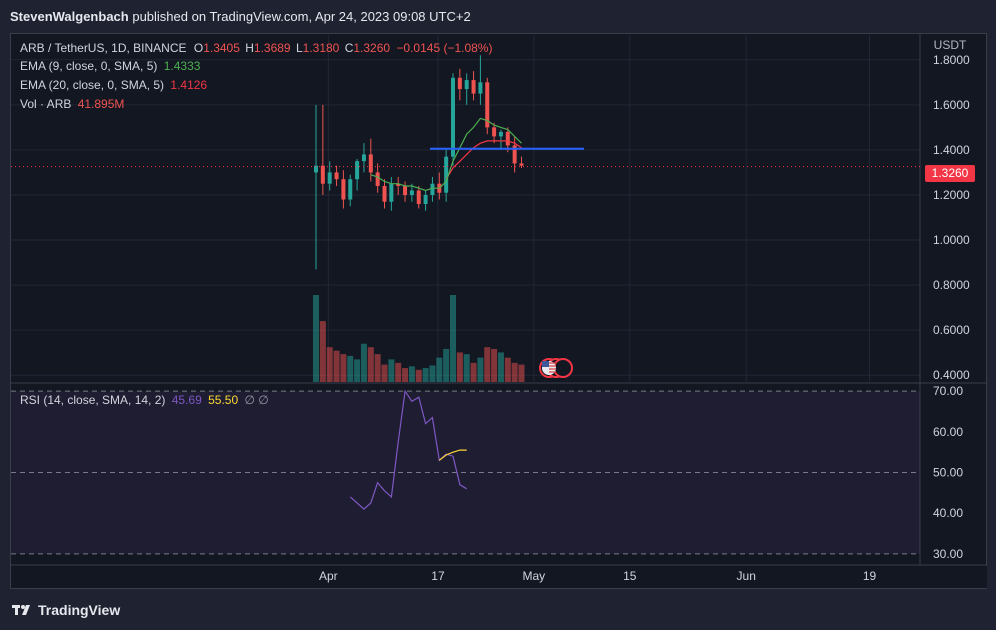  Describe the element at coordinates (948, 391) in the screenshot. I see `rsi-tick-label: 70.00` at that location.